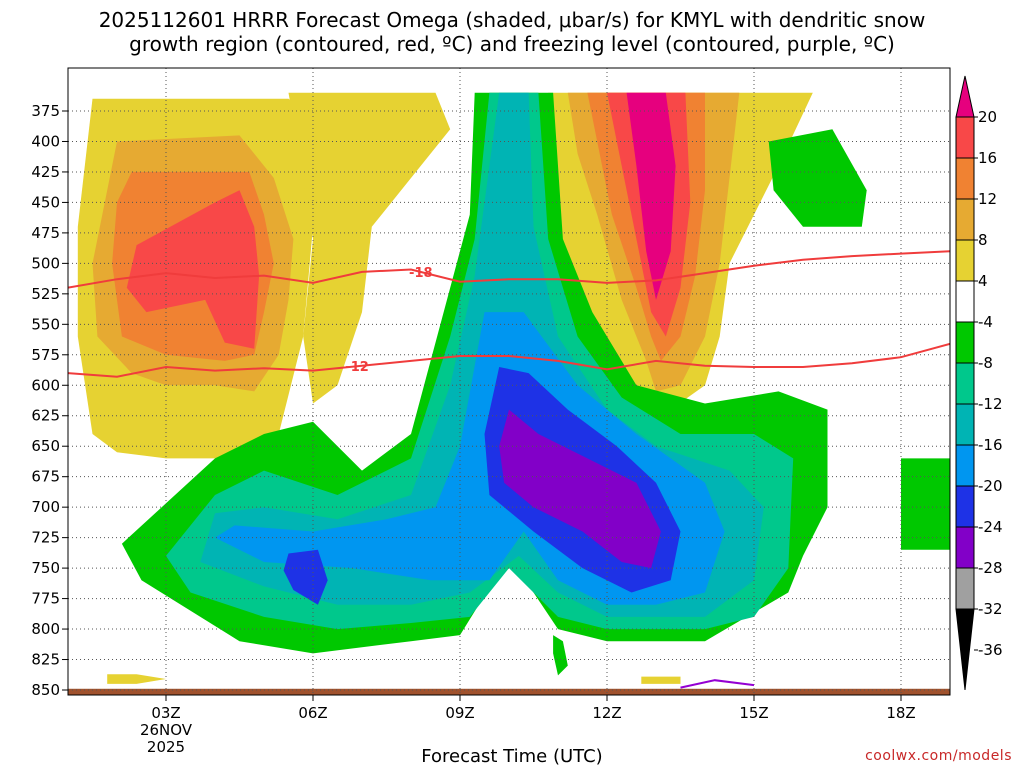 This screenshot has width=1024, height=768. What do you see at coordinates (45, 660) in the screenshot?
I see `y-tick-label: 825` at bounding box center [45, 660].